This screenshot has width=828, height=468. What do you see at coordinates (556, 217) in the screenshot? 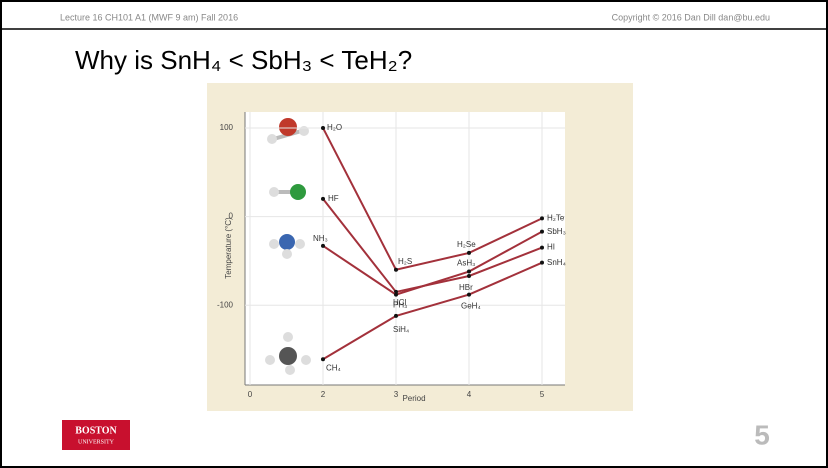
I see `point-label: H₂Te` at bounding box center [556, 217].